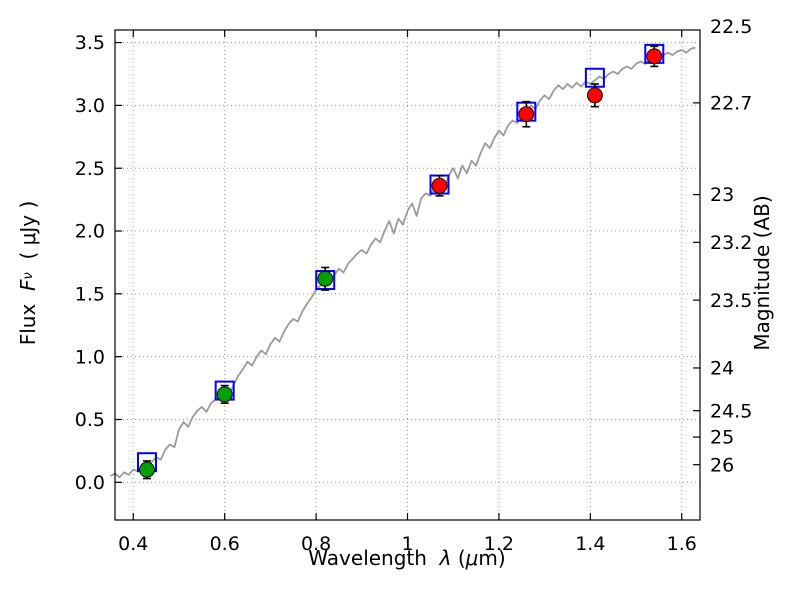 This screenshot has width=800, height=600. I want to click on y-tick-label-left: 3.5, so click(90, 43).